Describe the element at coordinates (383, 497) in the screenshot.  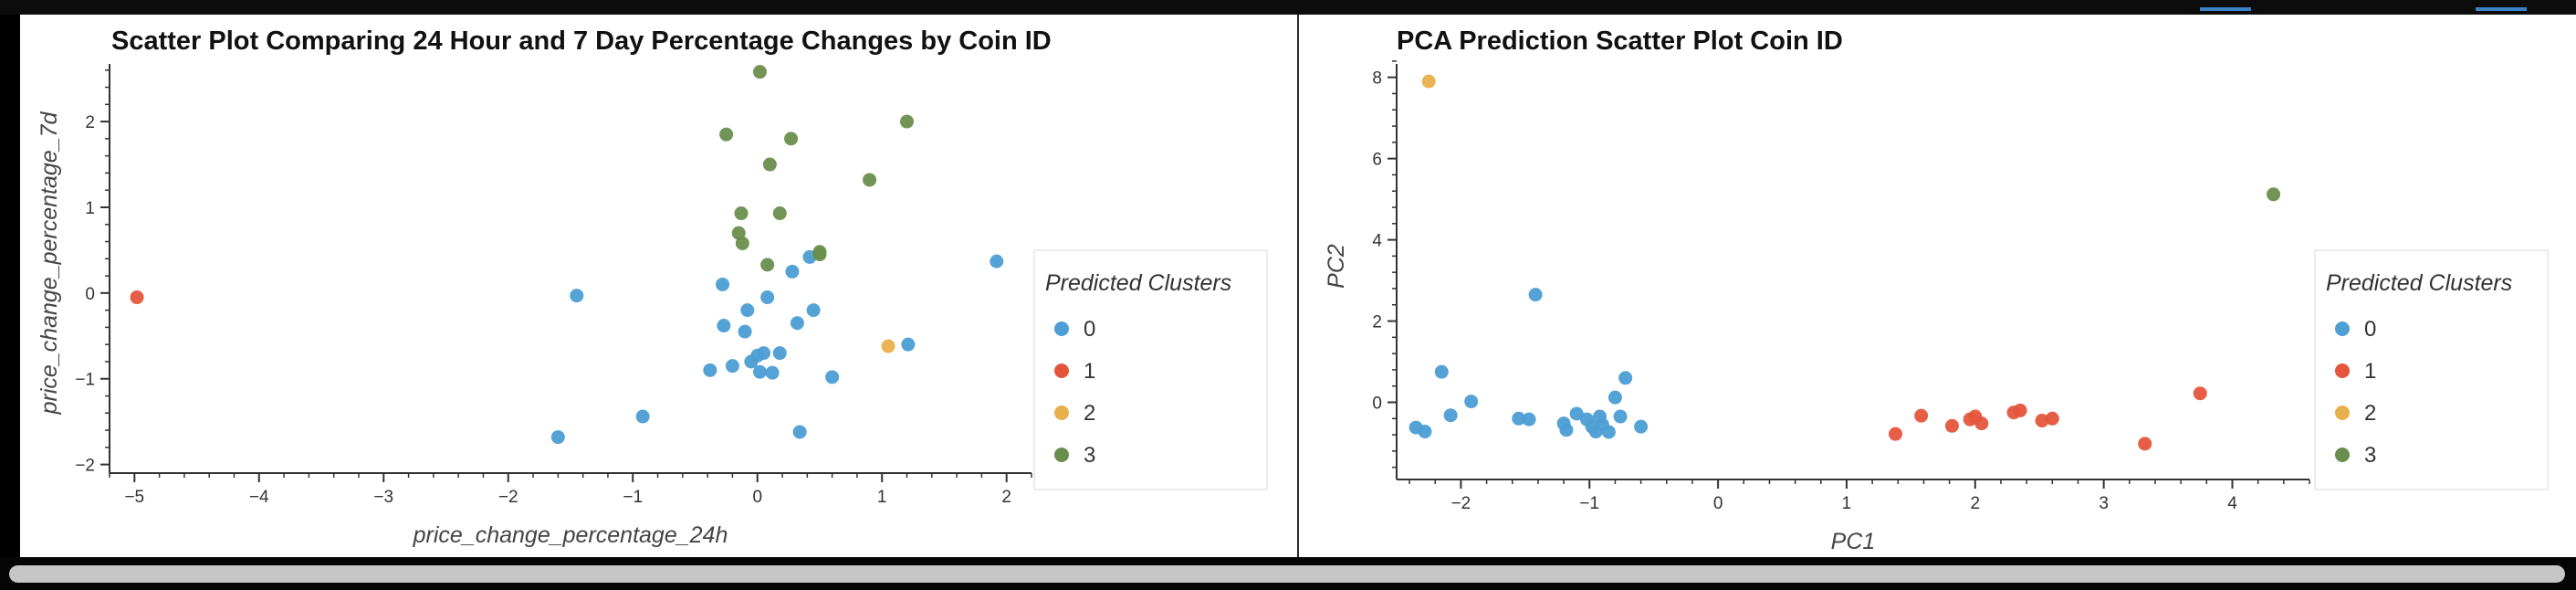
I see `x-tick-label: −3` at that location.